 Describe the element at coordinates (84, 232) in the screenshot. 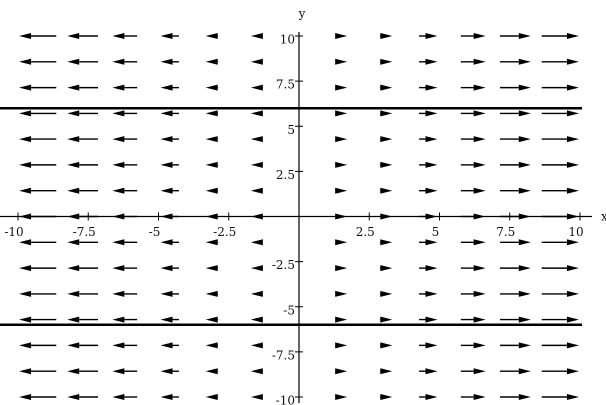

I see `x-tick-label: -7.5` at that location.